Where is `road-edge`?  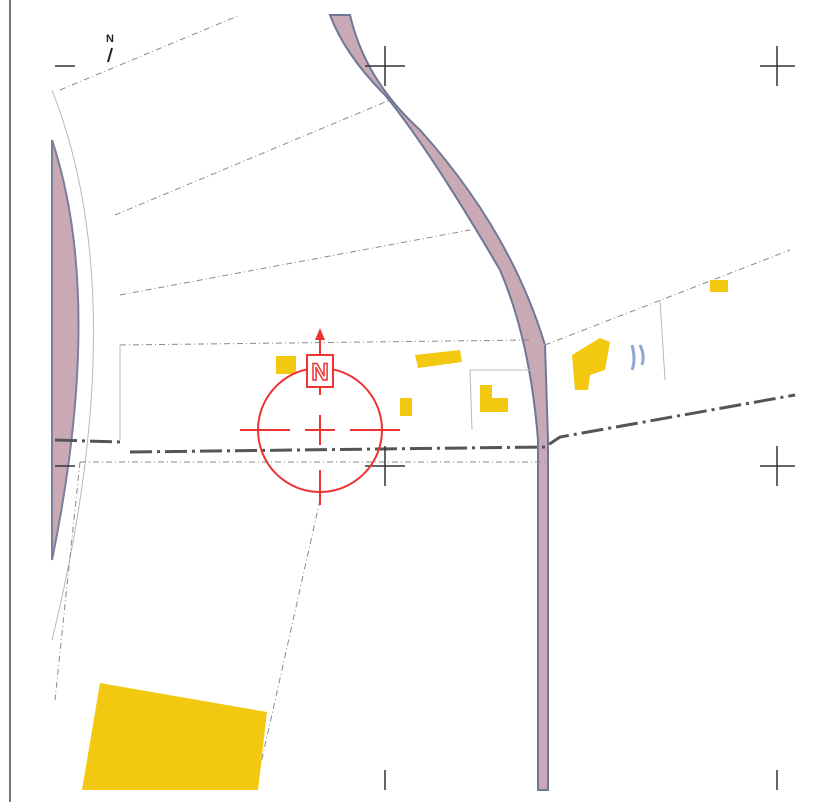 road-edge is located at coordinates (72, 365).